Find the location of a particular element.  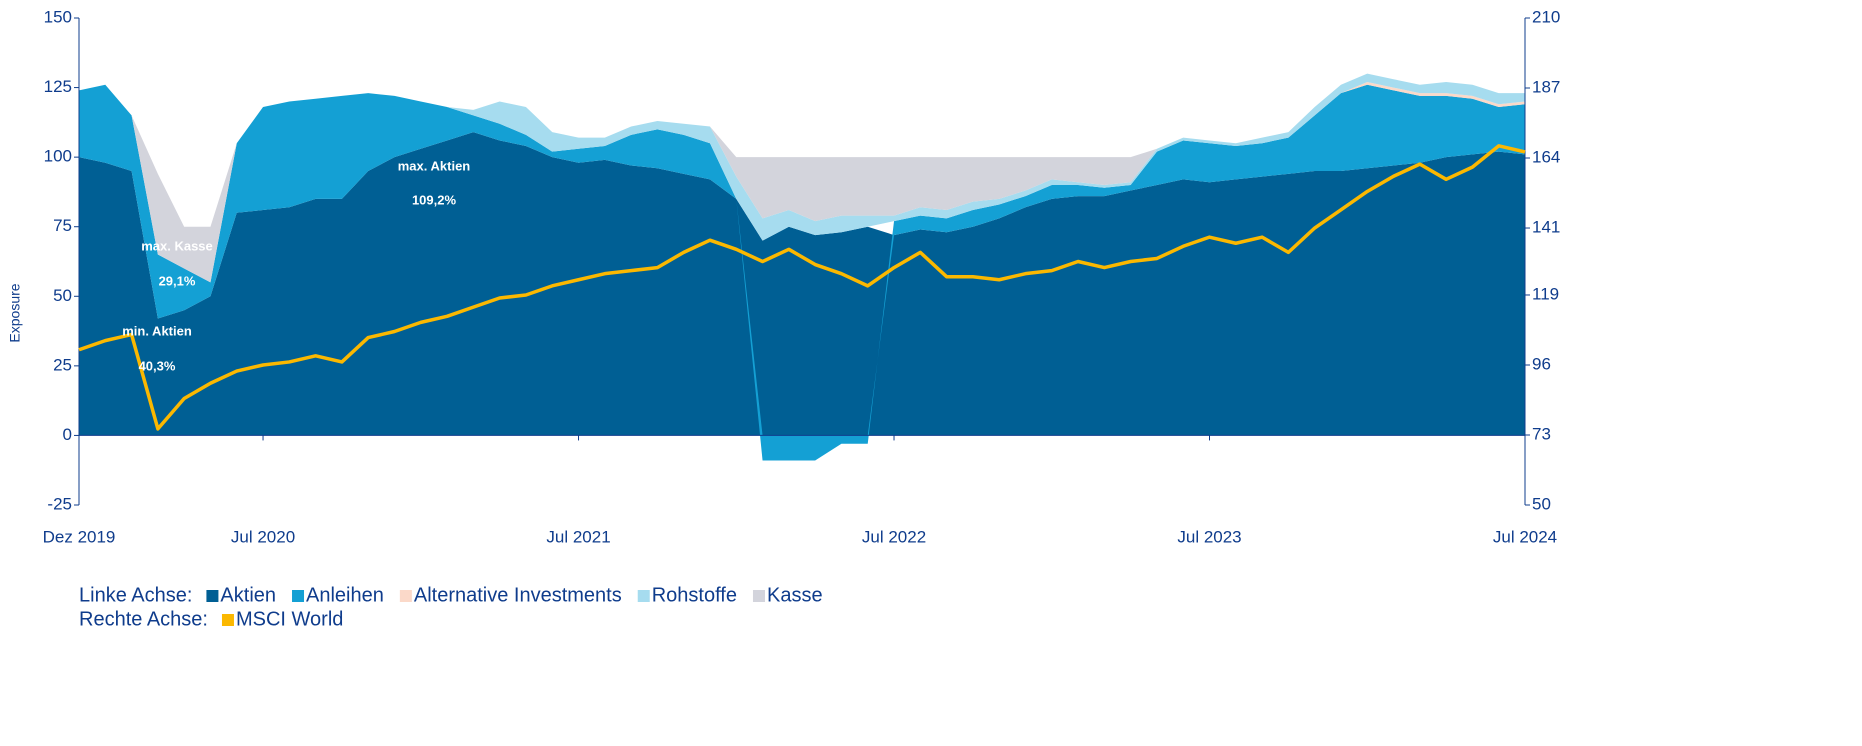

y-tick-label: -25 is located at coordinates (59, 503).